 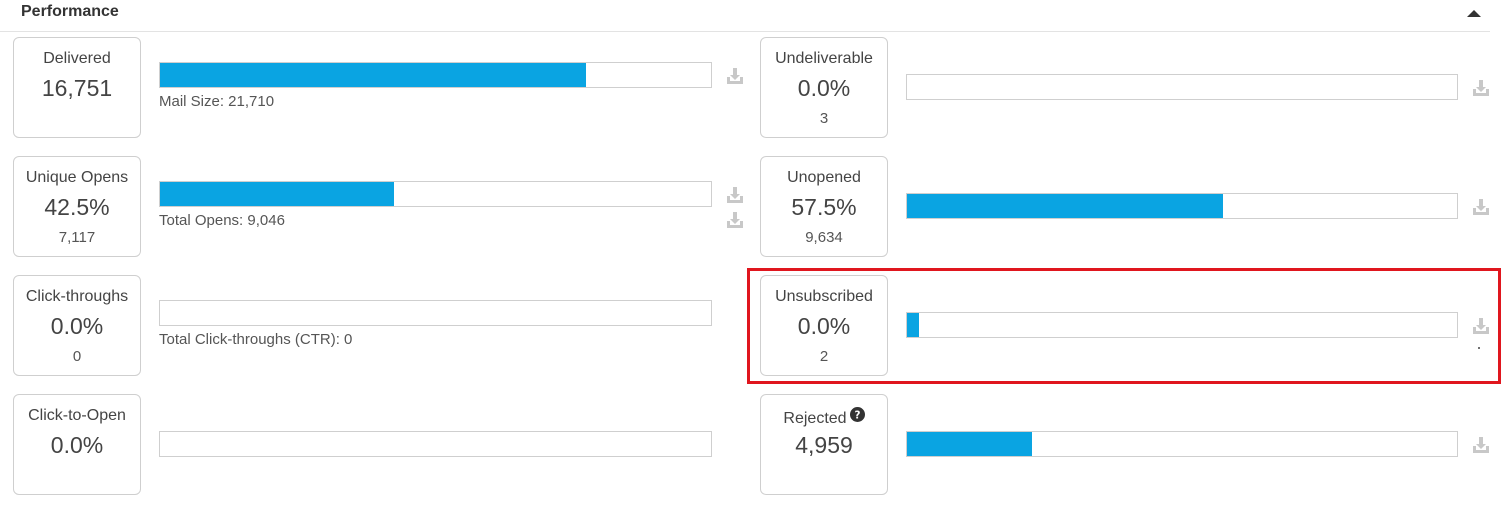 I want to click on unique-opens-bar-fill, so click(x=277, y=194).